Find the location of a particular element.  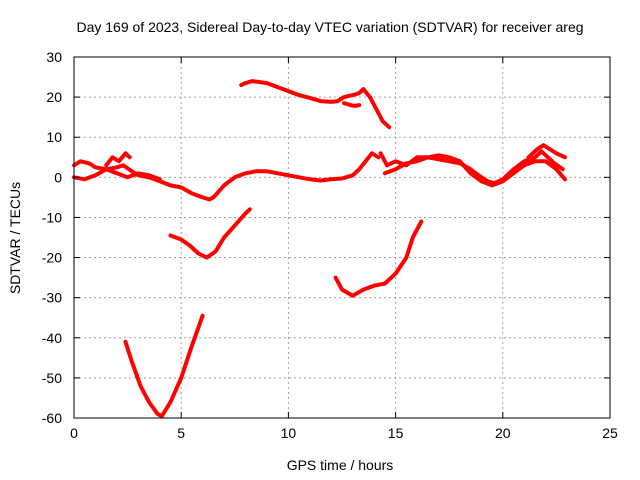

y-tick-label: -40 is located at coordinates (52, 338).